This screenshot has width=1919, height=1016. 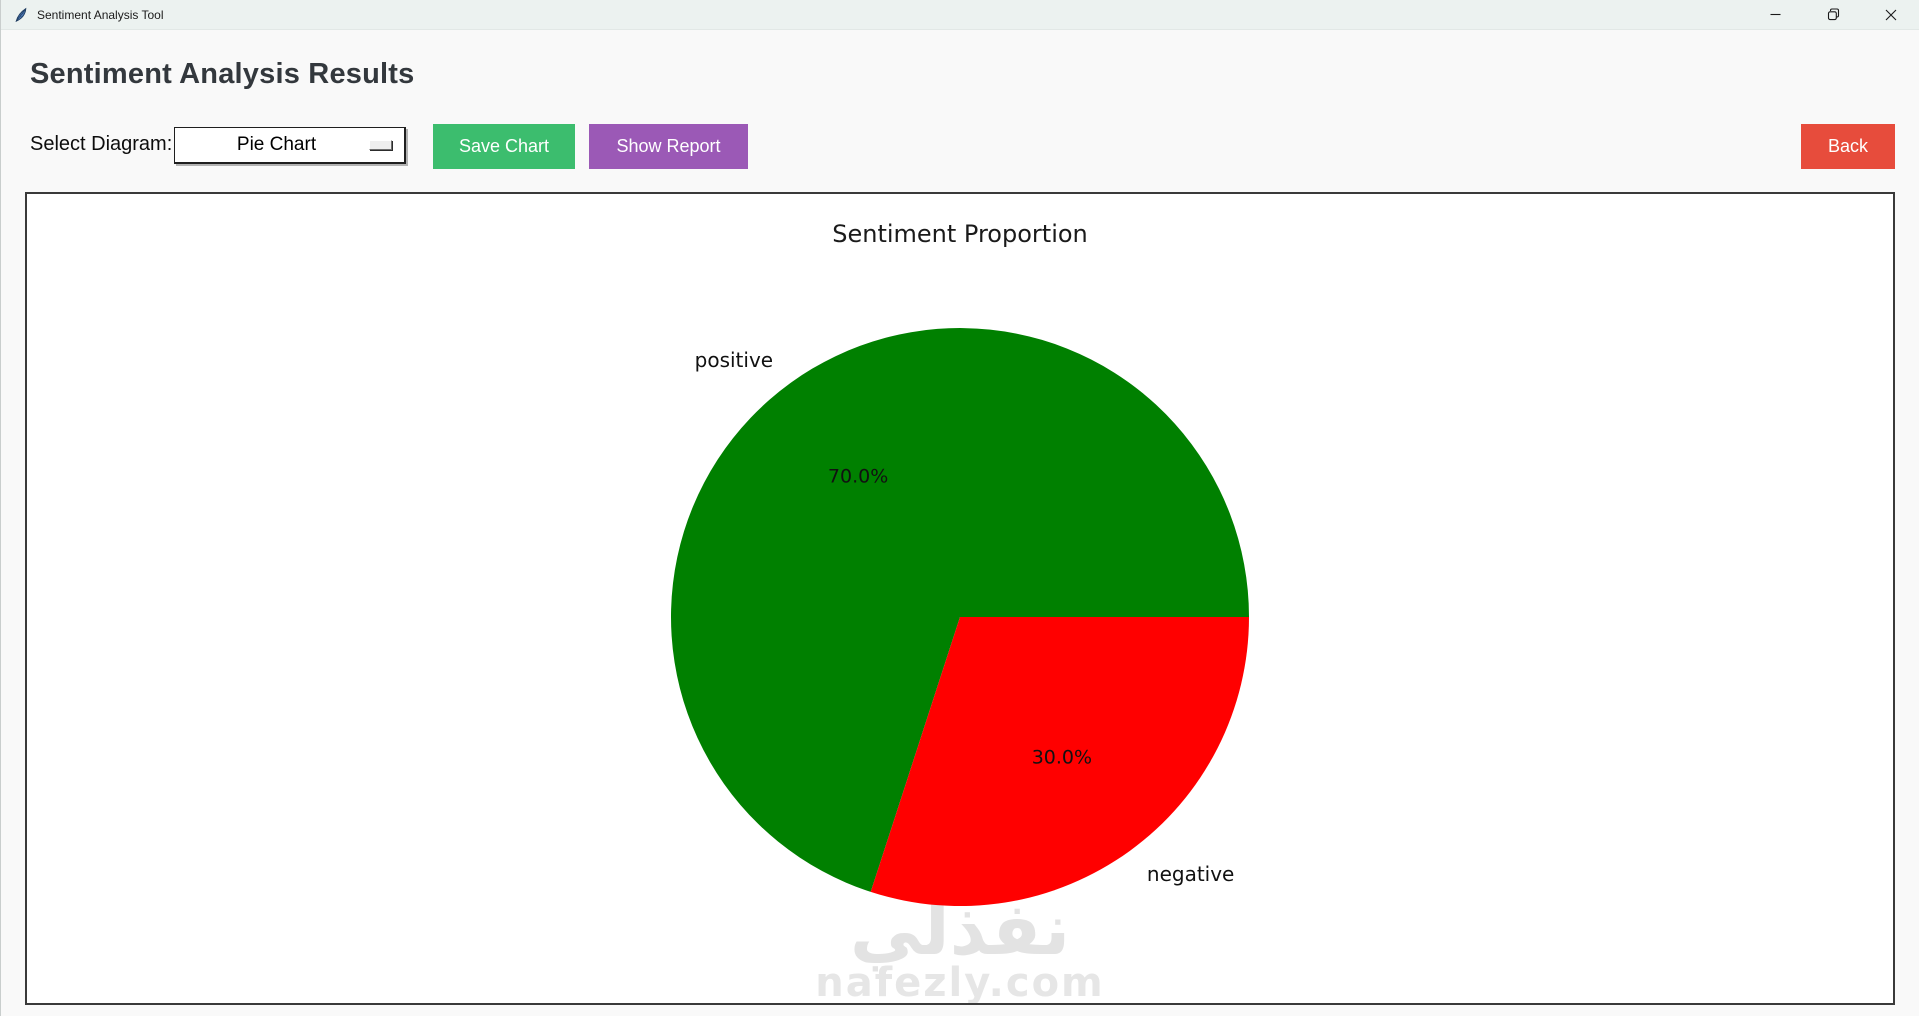 I want to click on tk-feather-icon, so click(x=21, y=15).